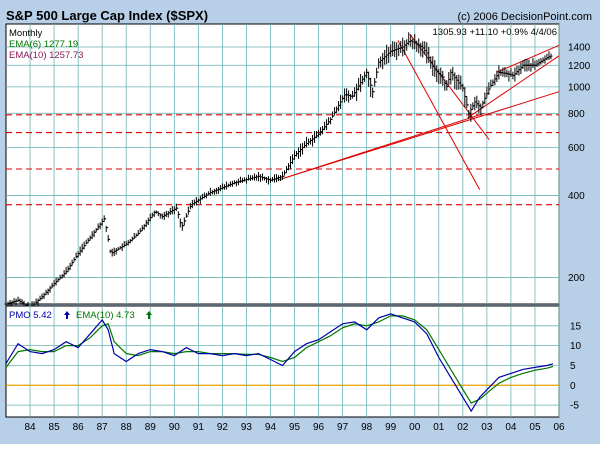  What do you see at coordinates (576, 278) in the screenshot?
I see `price-tick-label: 200` at bounding box center [576, 278].